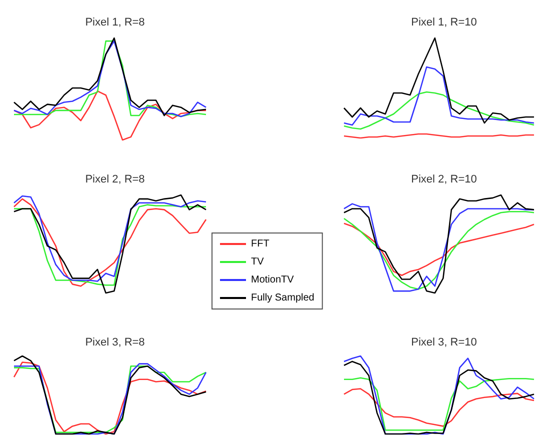 The height and width of the screenshot is (435, 537). Describe the element at coordinates (282, 298) in the screenshot. I see `legend-label: Fully Sampled` at that location.